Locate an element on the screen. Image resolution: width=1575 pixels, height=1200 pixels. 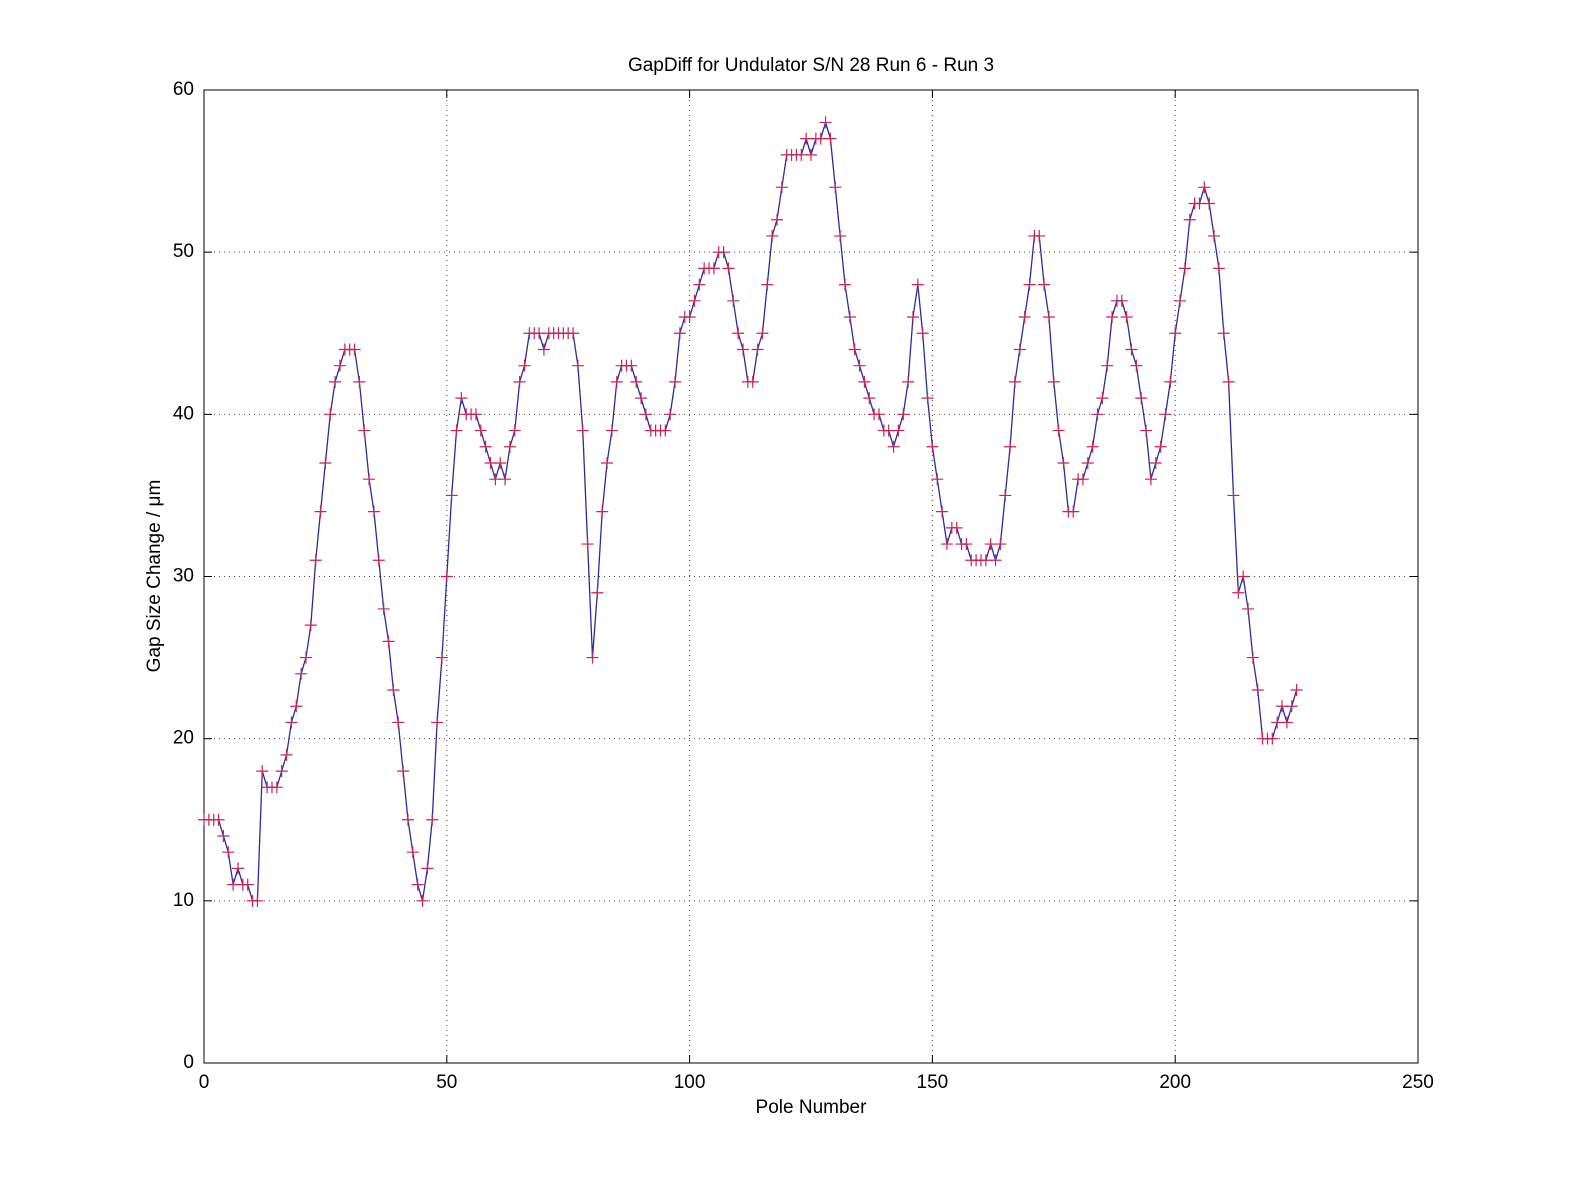
x-tick-label: 50 is located at coordinates (446, 1082).